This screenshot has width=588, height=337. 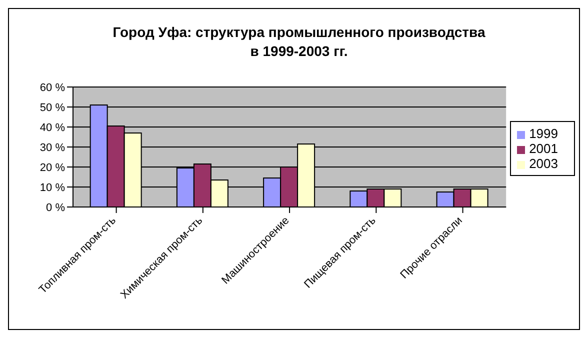 What do you see at coordinates (53, 108) in the screenshot?
I see `y-tick-label: 50 %` at bounding box center [53, 108].